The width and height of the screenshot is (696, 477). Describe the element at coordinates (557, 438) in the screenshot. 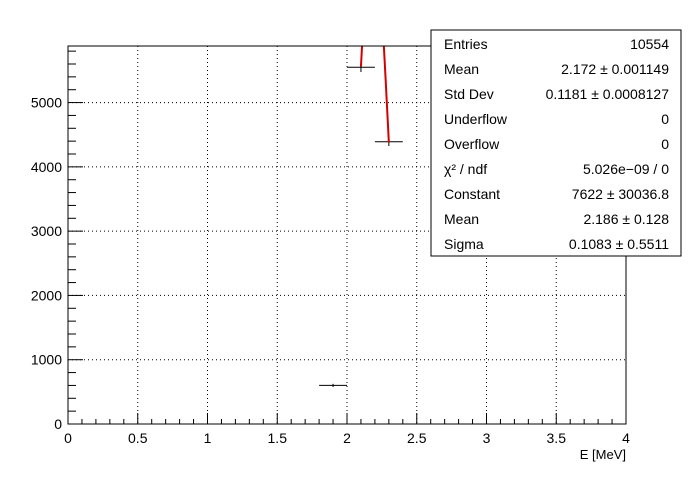

I see `x-tick-label: 3.5` at that location.